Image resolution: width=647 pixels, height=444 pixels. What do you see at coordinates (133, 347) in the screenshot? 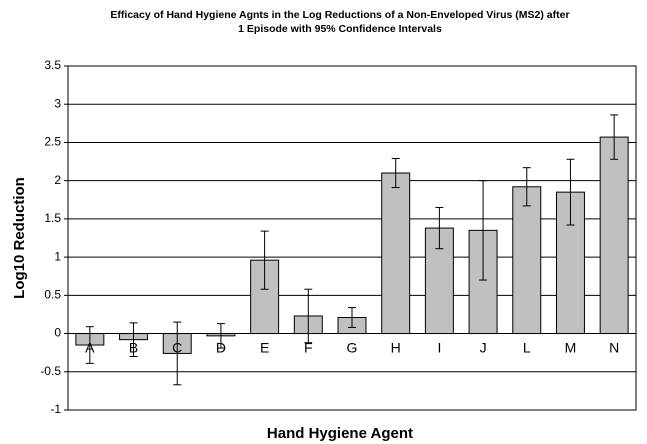
I see `x-tick-label: B` at bounding box center [133, 347].